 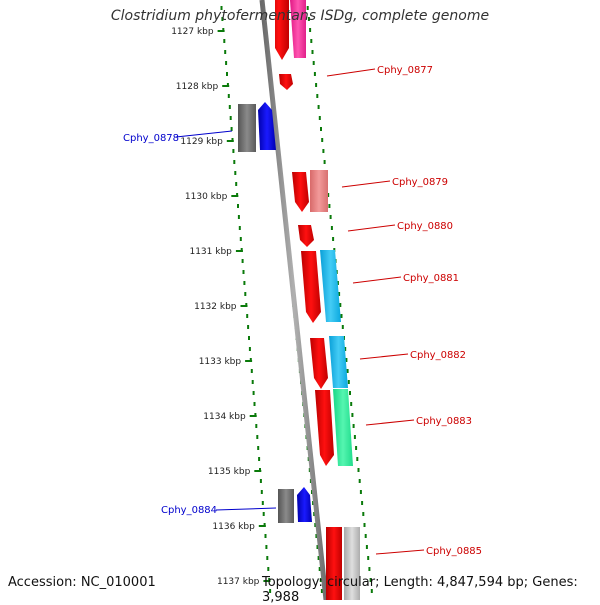 I want to click on feature-hit-green, so click(x=343, y=427).